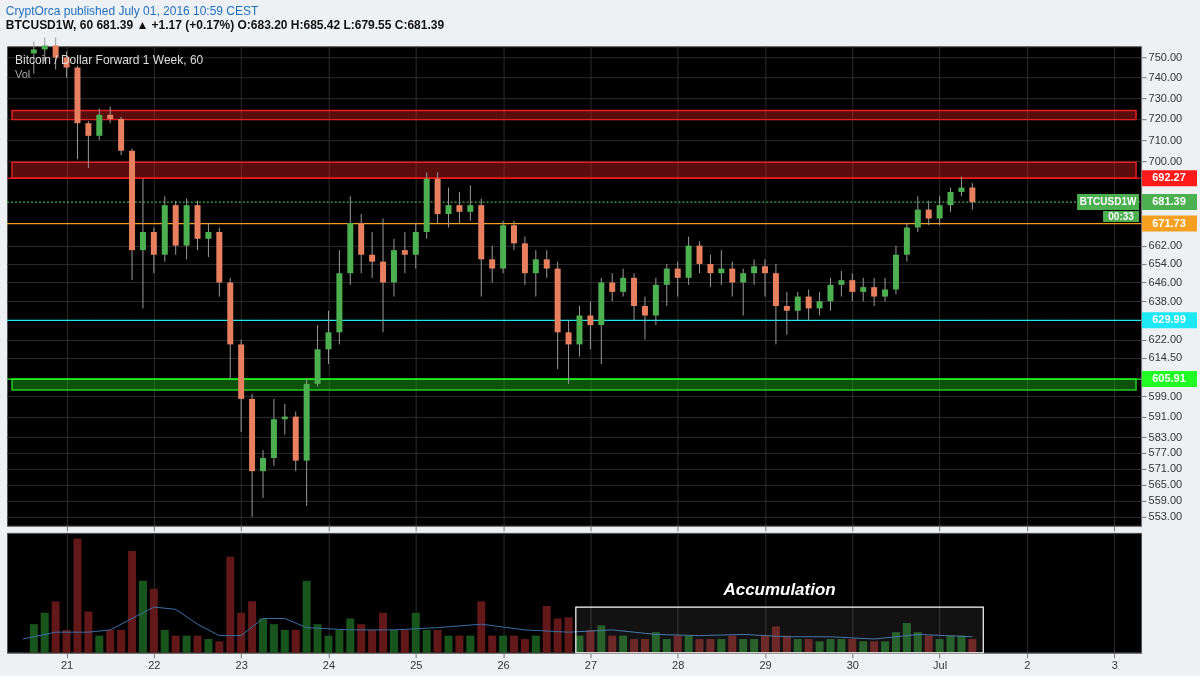 Image resolution: width=1200 pixels, height=692 pixels. I want to click on x-tick-label: 3, so click(1114, 665).